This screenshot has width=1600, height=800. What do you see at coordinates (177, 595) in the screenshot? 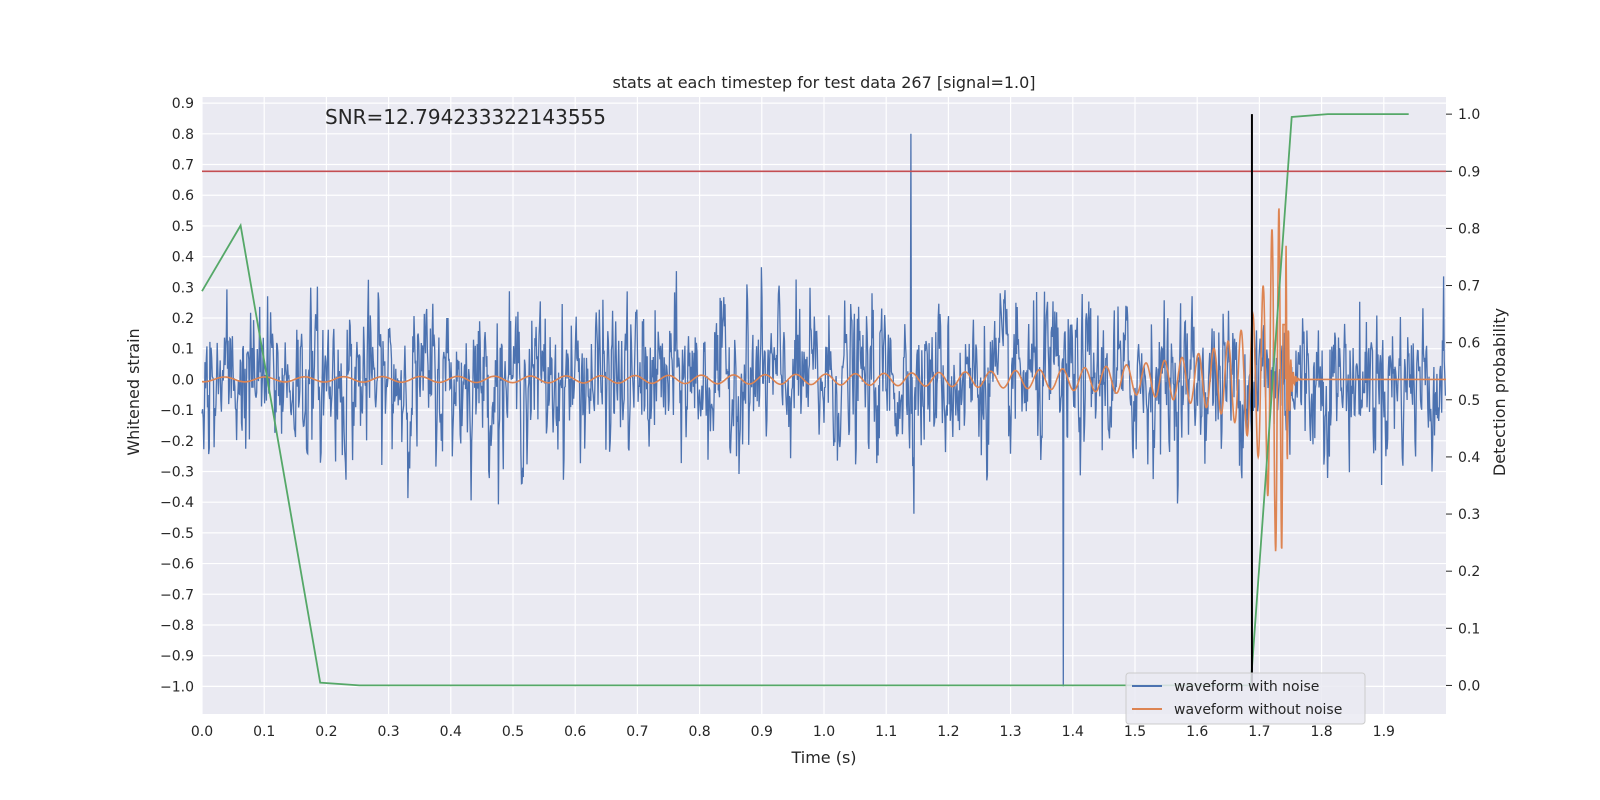
I see `y-tick-label: −0.7` at bounding box center [177, 595].